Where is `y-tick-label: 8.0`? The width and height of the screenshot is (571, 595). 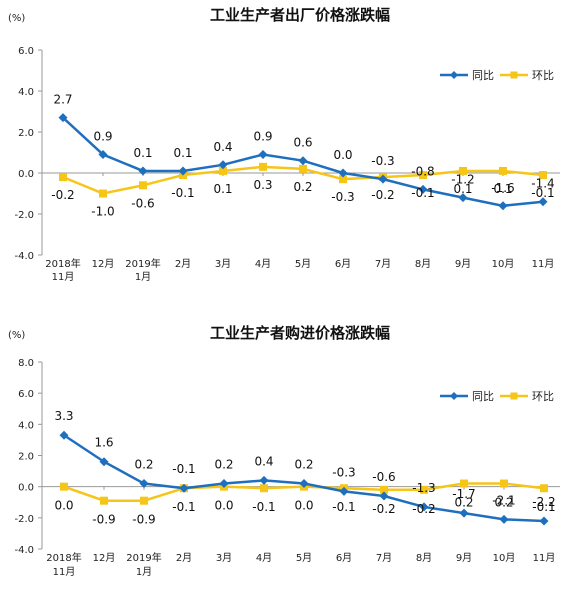 y-tick-label: 8.0 is located at coordinates (26, 363).